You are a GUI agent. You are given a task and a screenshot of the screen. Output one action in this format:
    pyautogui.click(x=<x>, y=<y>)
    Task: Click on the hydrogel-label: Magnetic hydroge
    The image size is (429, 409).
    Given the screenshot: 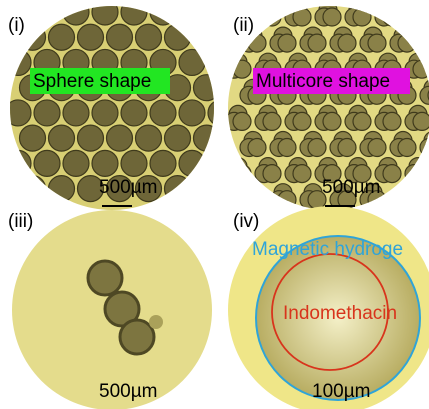 What is the action you would take?
    pyautogui.click(x=327, y=249)
    